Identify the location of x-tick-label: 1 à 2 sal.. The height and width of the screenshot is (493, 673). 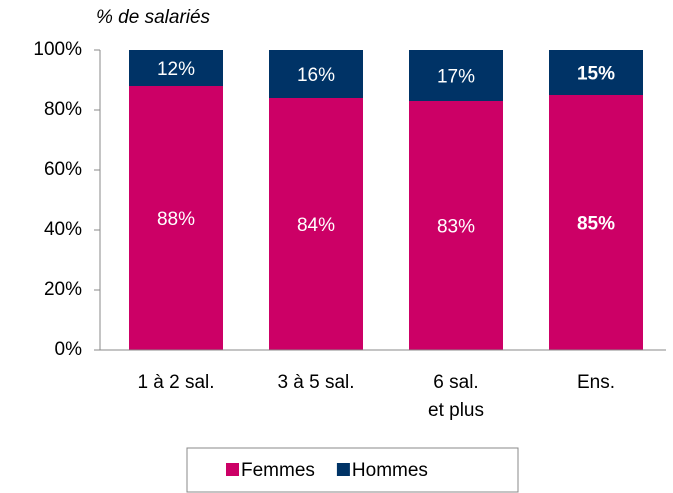
(175, 382).